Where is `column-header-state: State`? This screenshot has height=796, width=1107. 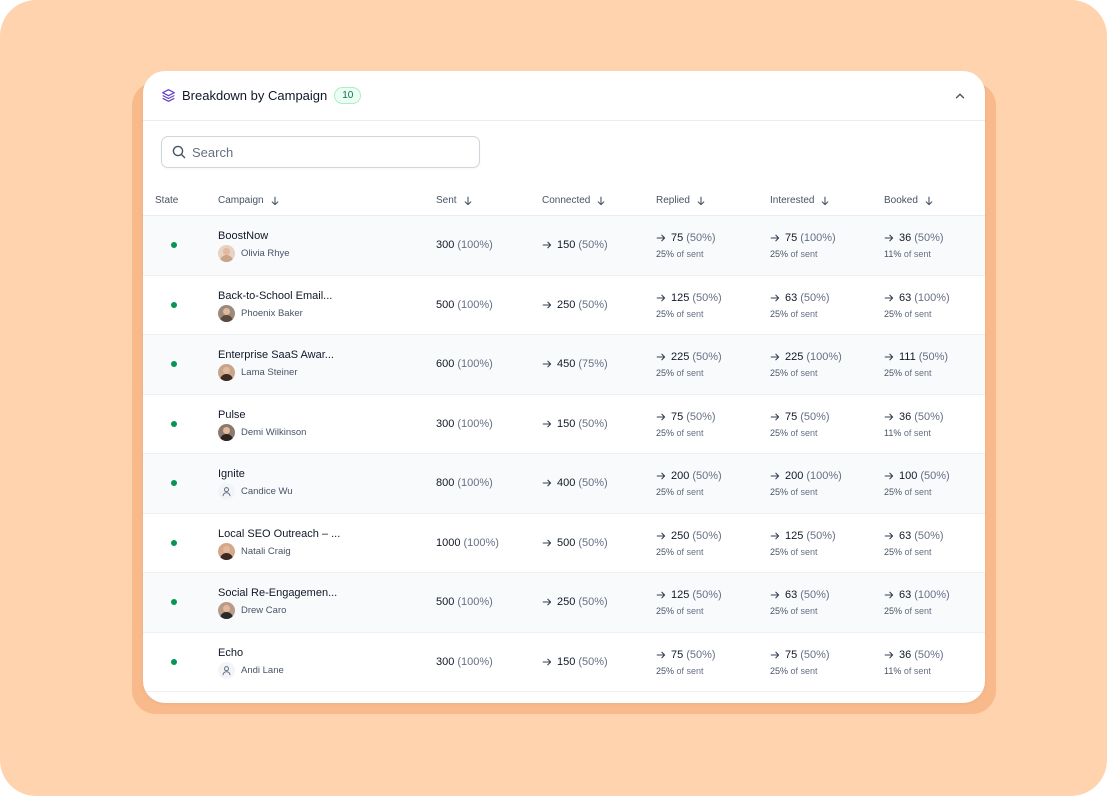 column-header-state: State is located at coordinates (166, 200).